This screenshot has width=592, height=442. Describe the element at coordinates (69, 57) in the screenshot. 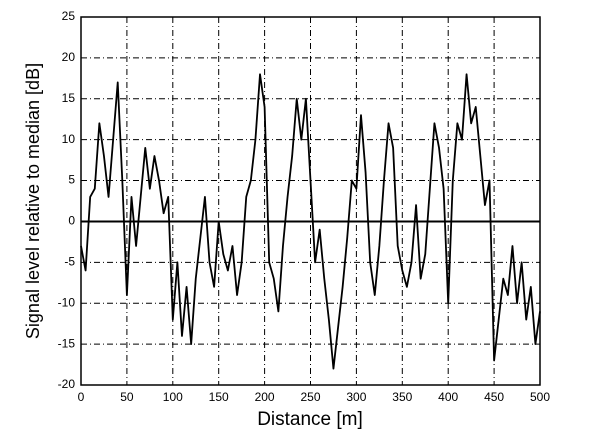

I see `y-tick-label: 20` at that location.